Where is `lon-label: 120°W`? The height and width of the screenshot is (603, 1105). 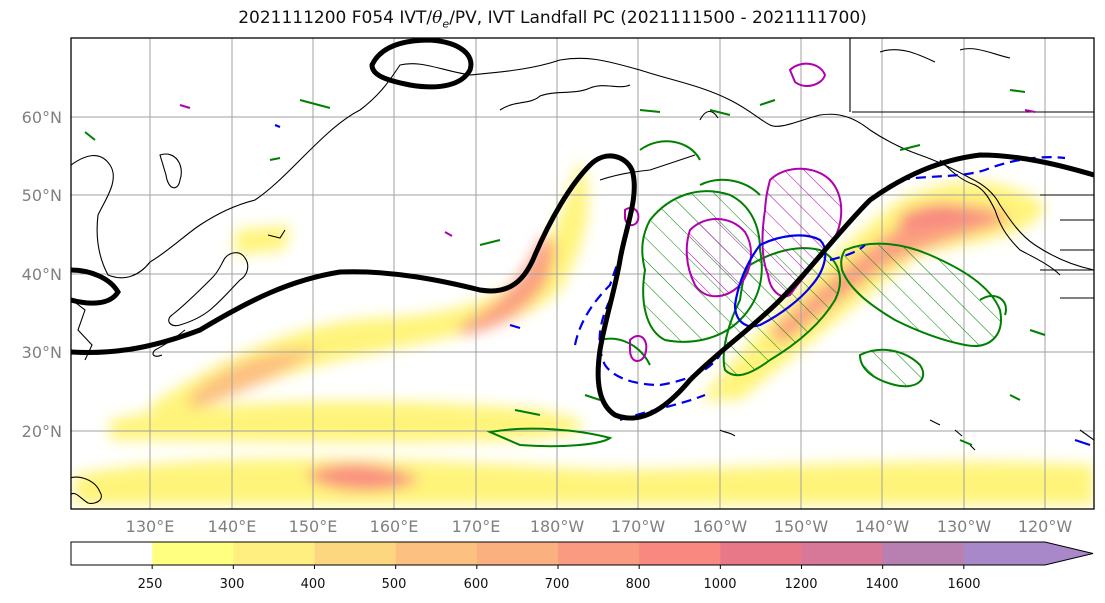
lon-label: 120°W is located at coordinates (1045, 526).